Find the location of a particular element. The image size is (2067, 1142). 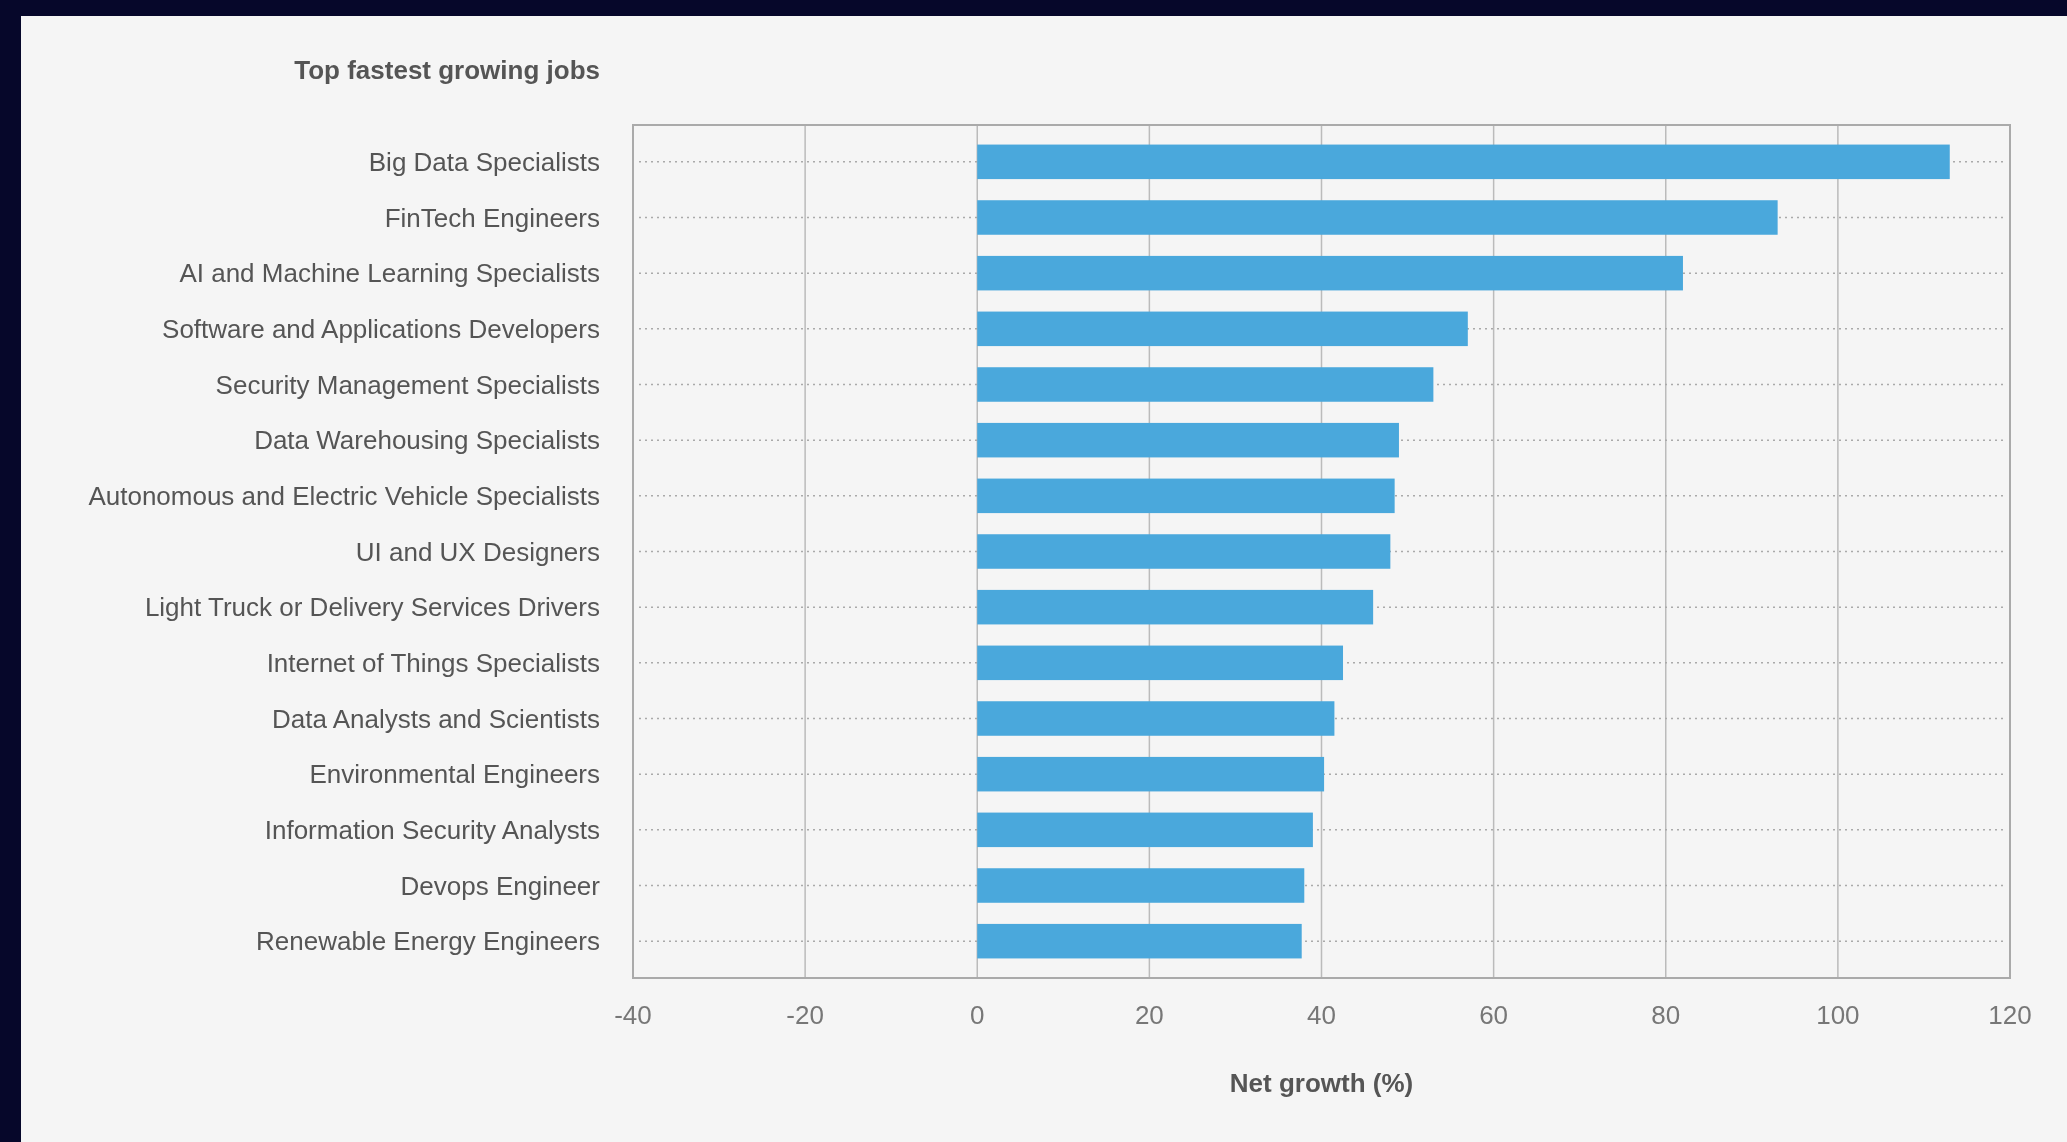

chart-title: Top fastest growing jobs is located at coordinates (447, 70).